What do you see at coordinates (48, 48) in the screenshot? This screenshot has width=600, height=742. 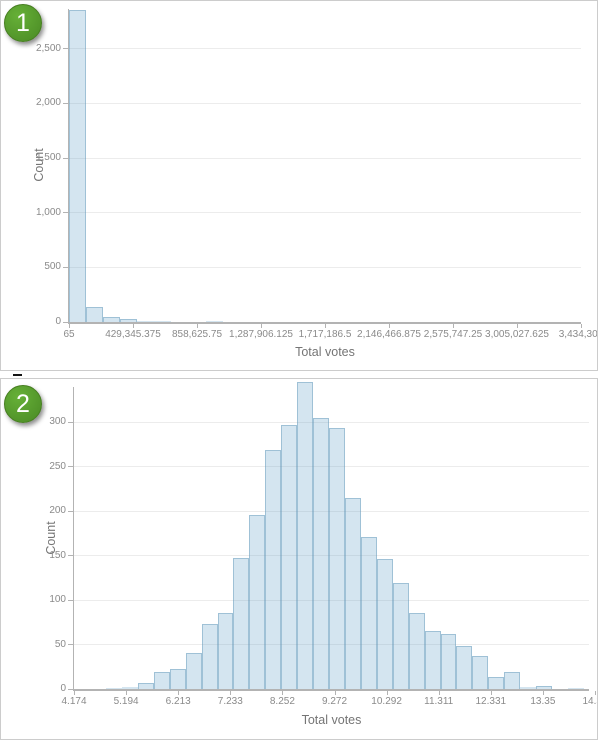 I see `y-tick-label: 2,500` at bounding box center [48, 48].